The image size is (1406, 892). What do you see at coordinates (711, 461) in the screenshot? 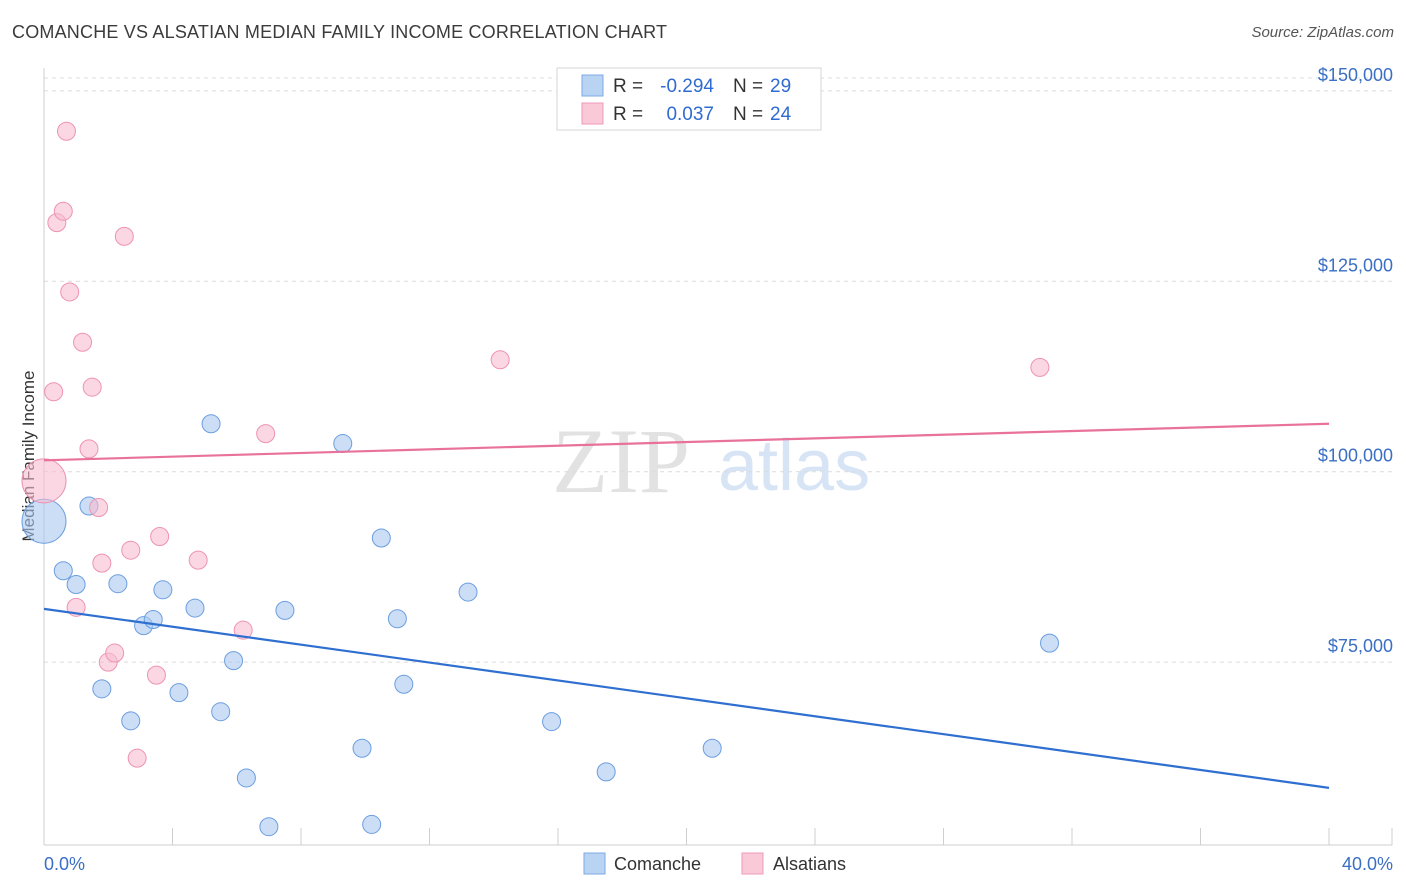
I see `watermark: ZIP atlas` at bounding box center [711, 461].